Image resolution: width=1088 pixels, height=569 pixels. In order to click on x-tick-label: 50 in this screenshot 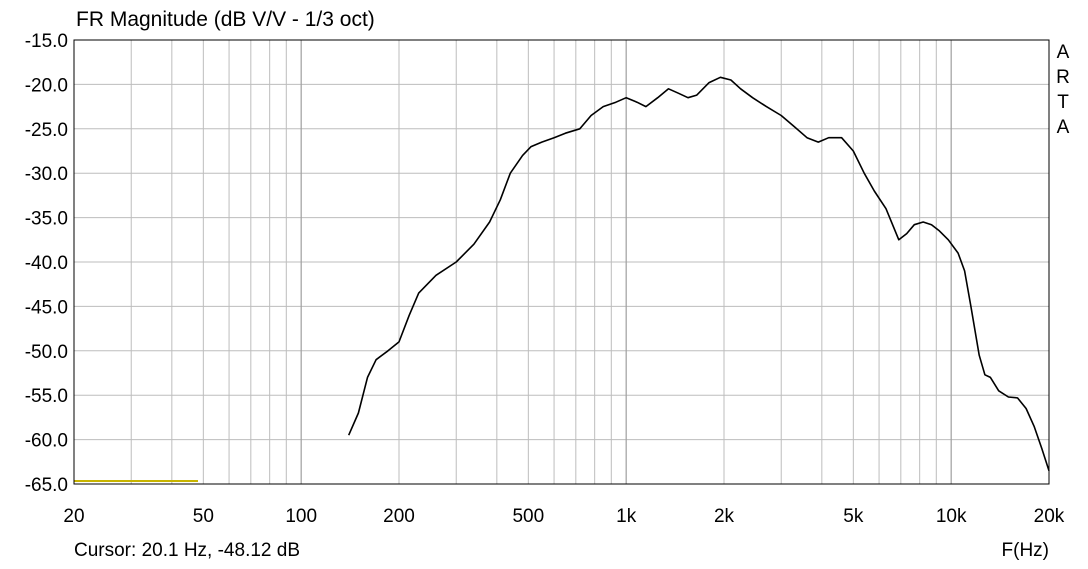, I will do `click(203, 516)`.